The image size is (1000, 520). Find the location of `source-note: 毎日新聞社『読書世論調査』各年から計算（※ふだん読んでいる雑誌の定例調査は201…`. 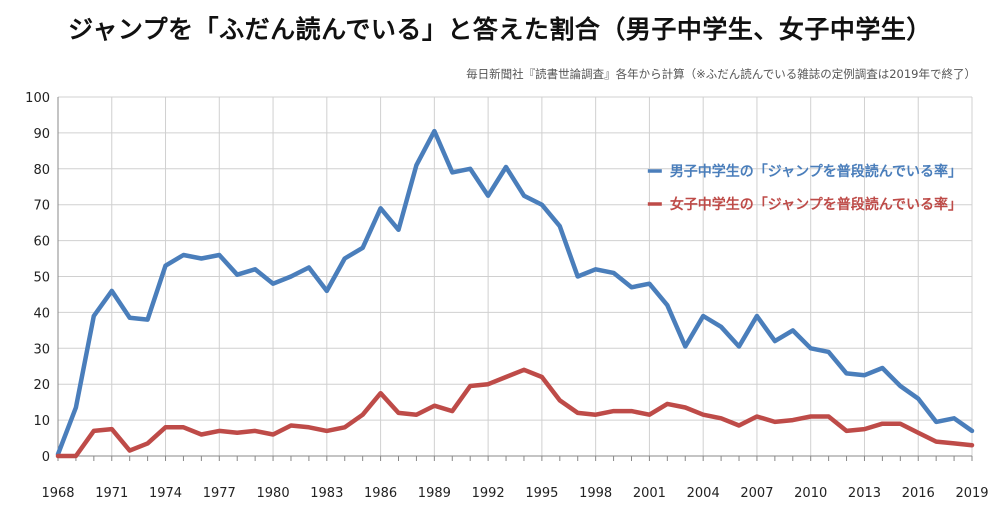

source-note: 毎日新聞社『読書世論調査』各年から計算（※ふだん読んでいる雑誌の定例調査は201… is located at coordinates (721, 74).